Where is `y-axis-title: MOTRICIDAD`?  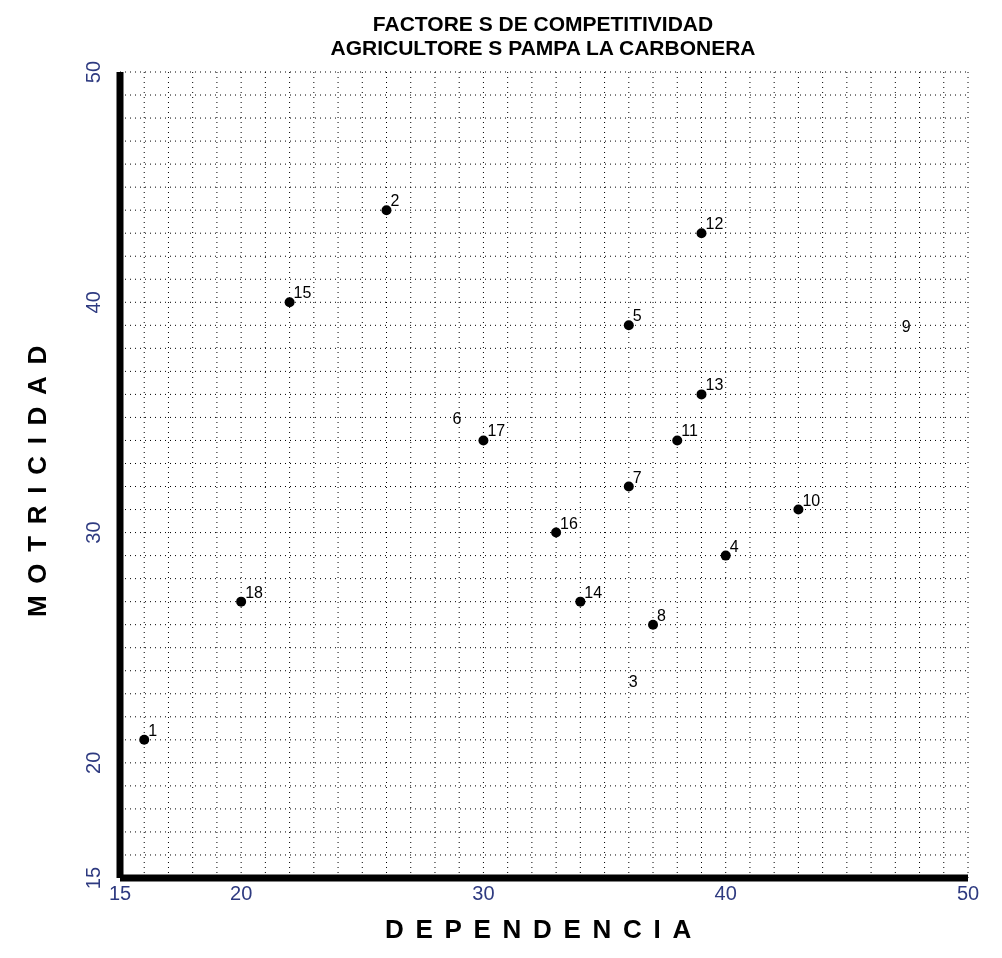
y-axis-title: MOTRICIDAD is located at coordinates (38, 475).